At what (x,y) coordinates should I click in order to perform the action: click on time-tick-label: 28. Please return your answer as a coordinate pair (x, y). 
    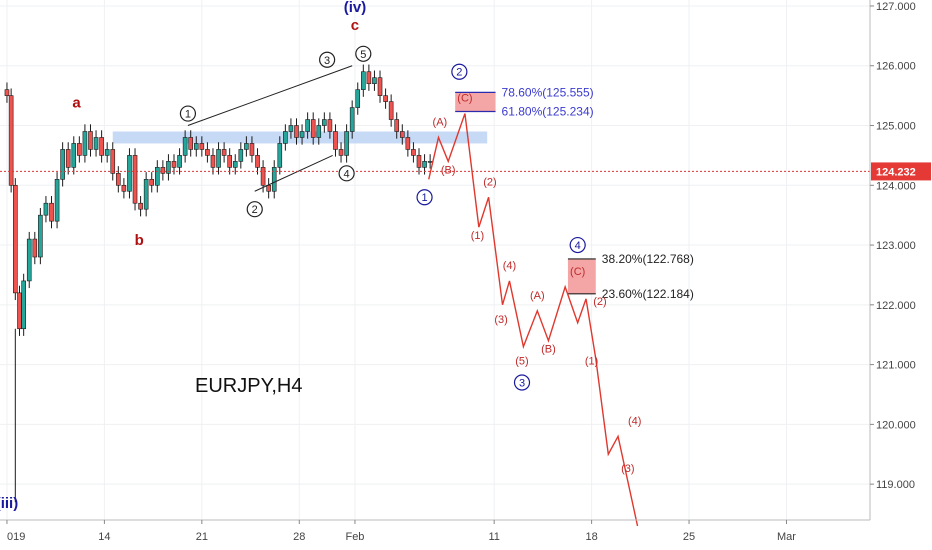
    Looking at the image, I should click on (299, 537).